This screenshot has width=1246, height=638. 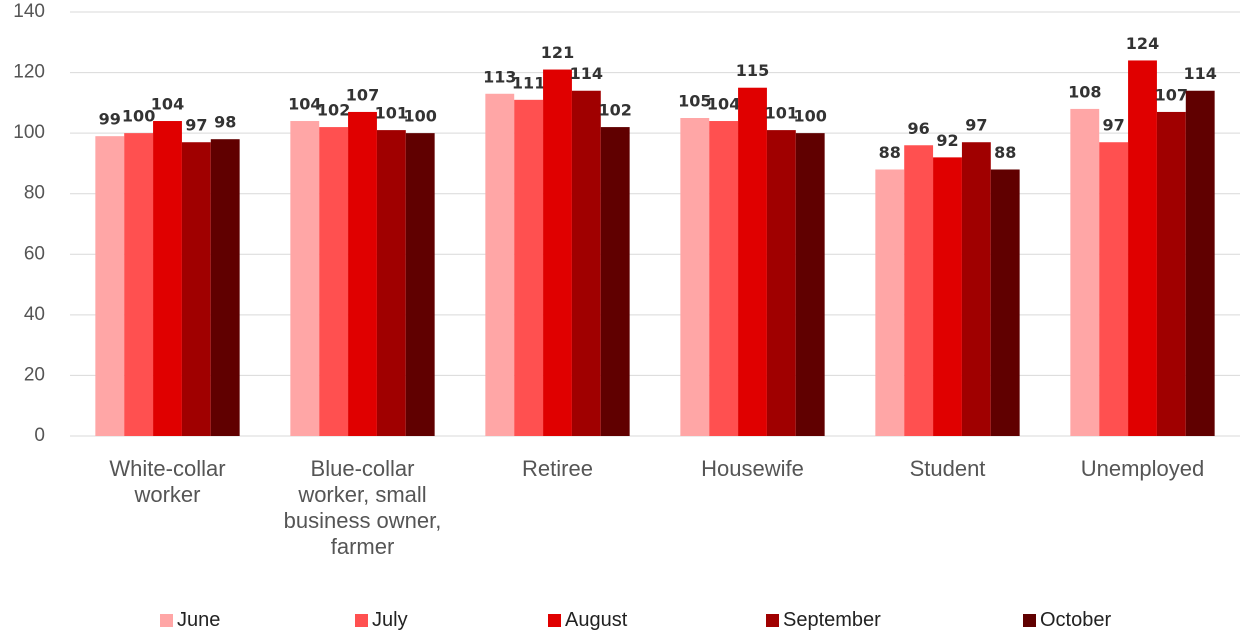 I want to click on legend-label: October, so click(x=1076, y=620).